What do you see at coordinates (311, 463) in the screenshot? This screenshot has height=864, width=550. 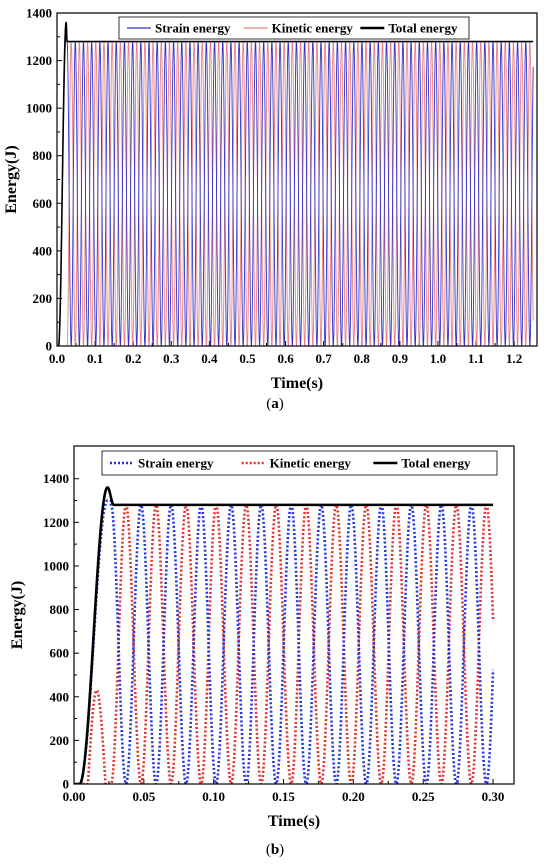 I see `legend-label-b-1: Kinetic energy` at bounding box center [311, 463].